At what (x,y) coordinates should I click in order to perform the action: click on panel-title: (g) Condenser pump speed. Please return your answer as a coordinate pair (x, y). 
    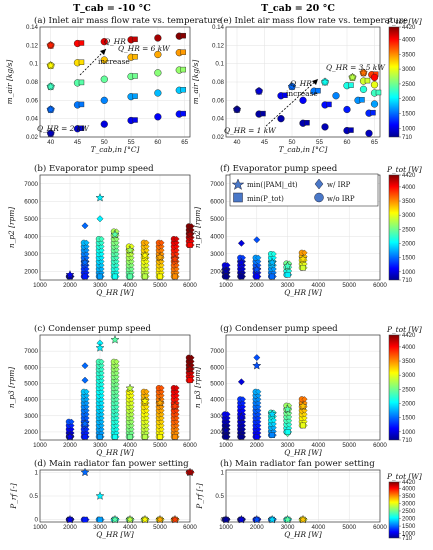
    Looking at the image, I should click on (279, 328).